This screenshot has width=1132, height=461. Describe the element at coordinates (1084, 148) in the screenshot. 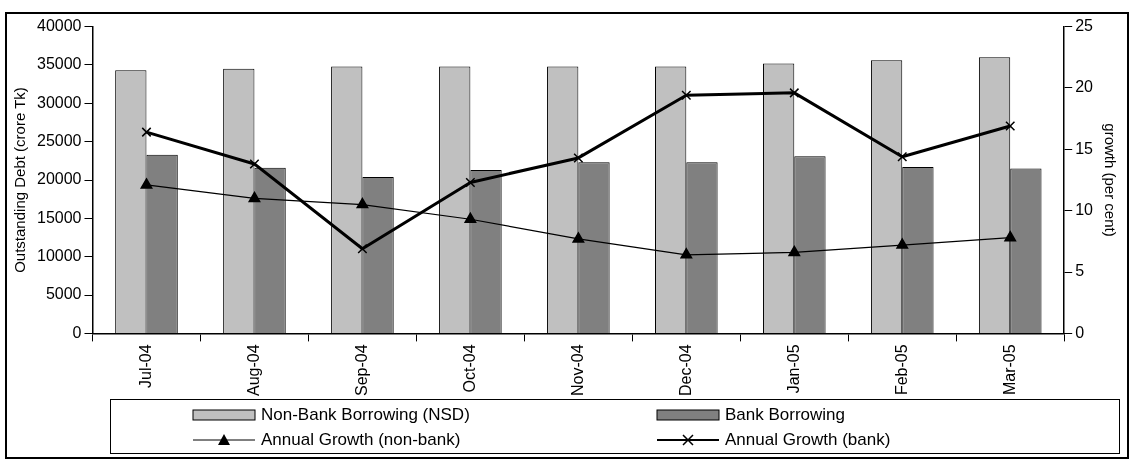

I see `y2-tick-label: 15` at that location.